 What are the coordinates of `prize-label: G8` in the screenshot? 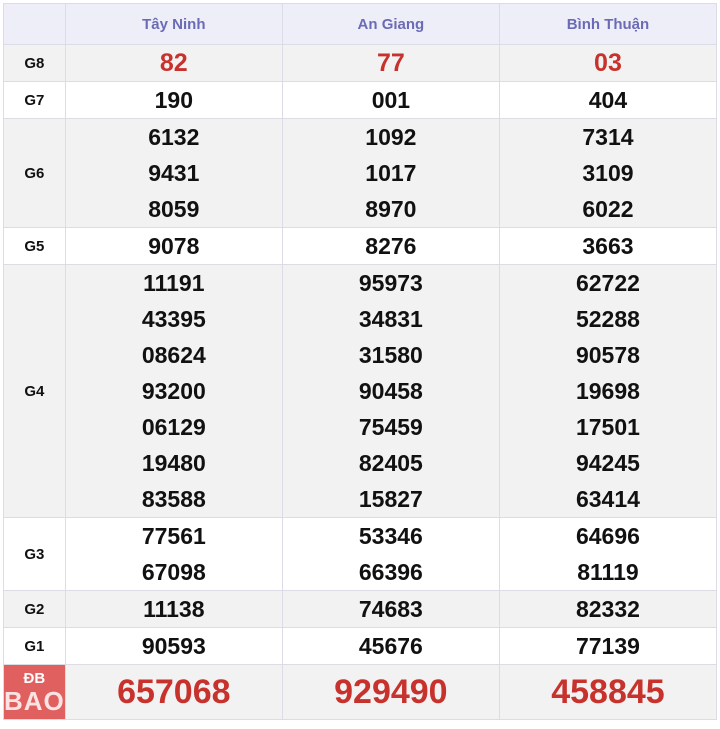 It's located at (34, 63).